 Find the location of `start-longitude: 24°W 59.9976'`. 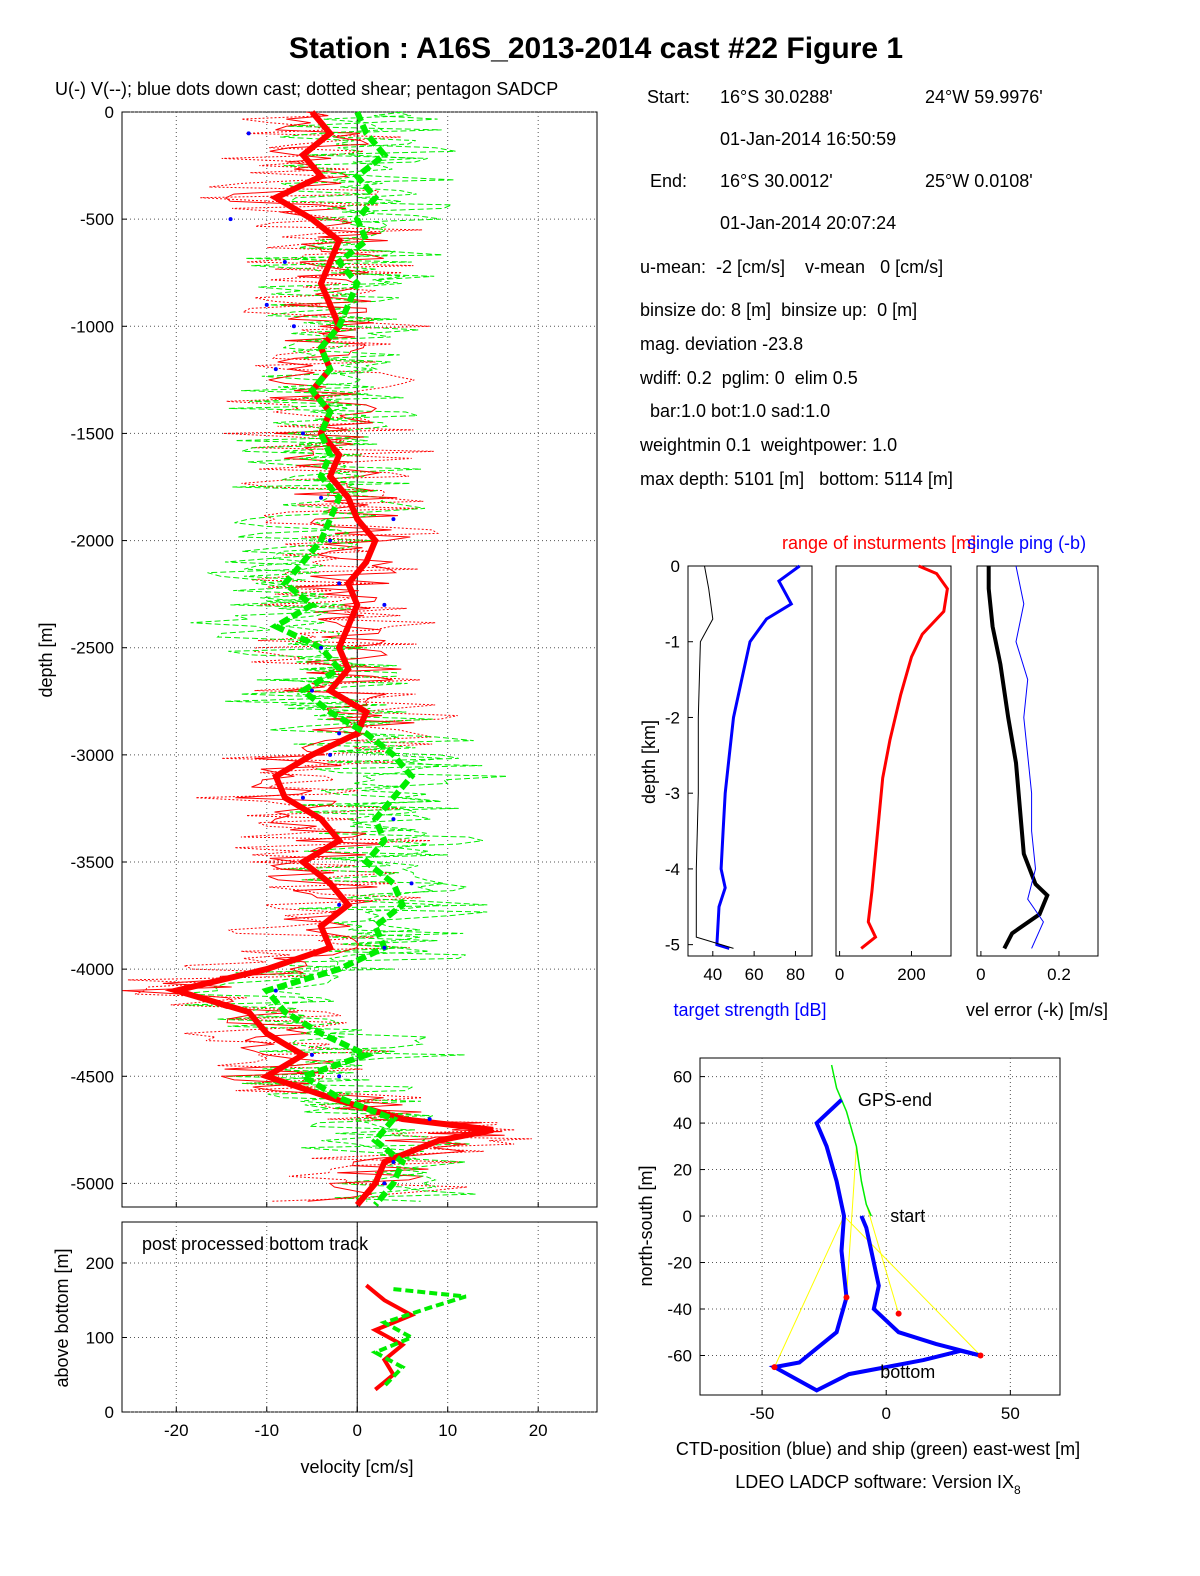

start-longitude: 24°W 59.9976' is located at coordinates (984, 97).